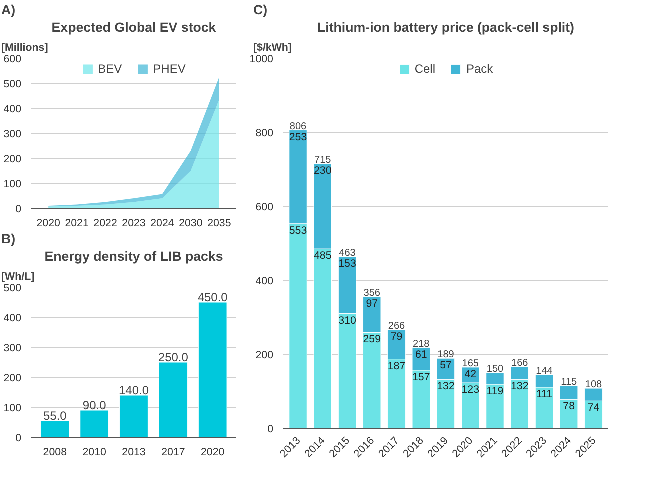 The width and height of the screenshot is (649, 495). I want to click on x-tick-label: 2013, so click(134, 452).